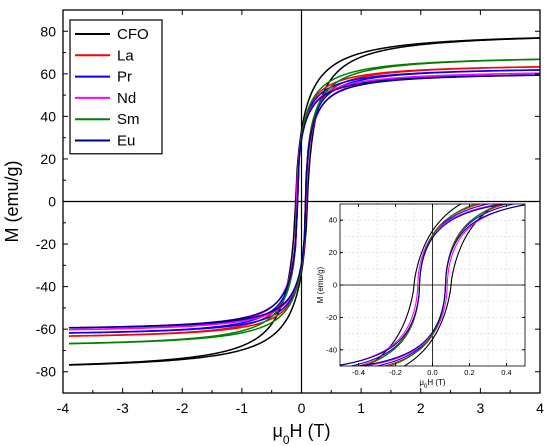 Image resolution: width=550 pixels, height=446 pixels. What do you see at coordinates (126, 98) in the screenshot?
I see `legend-label-nd: Nd` at bounding box center [126, 98].